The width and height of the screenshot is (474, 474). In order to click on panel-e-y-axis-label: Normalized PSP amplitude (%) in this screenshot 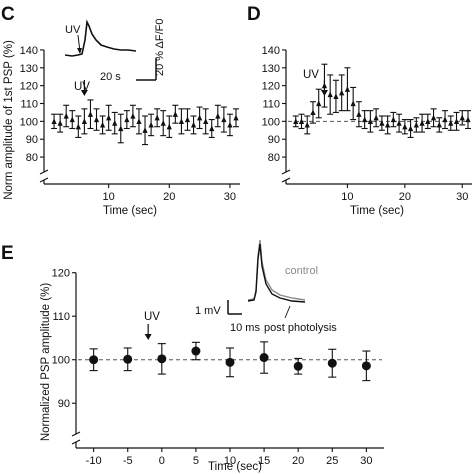, I will do `click(46, 362)`.